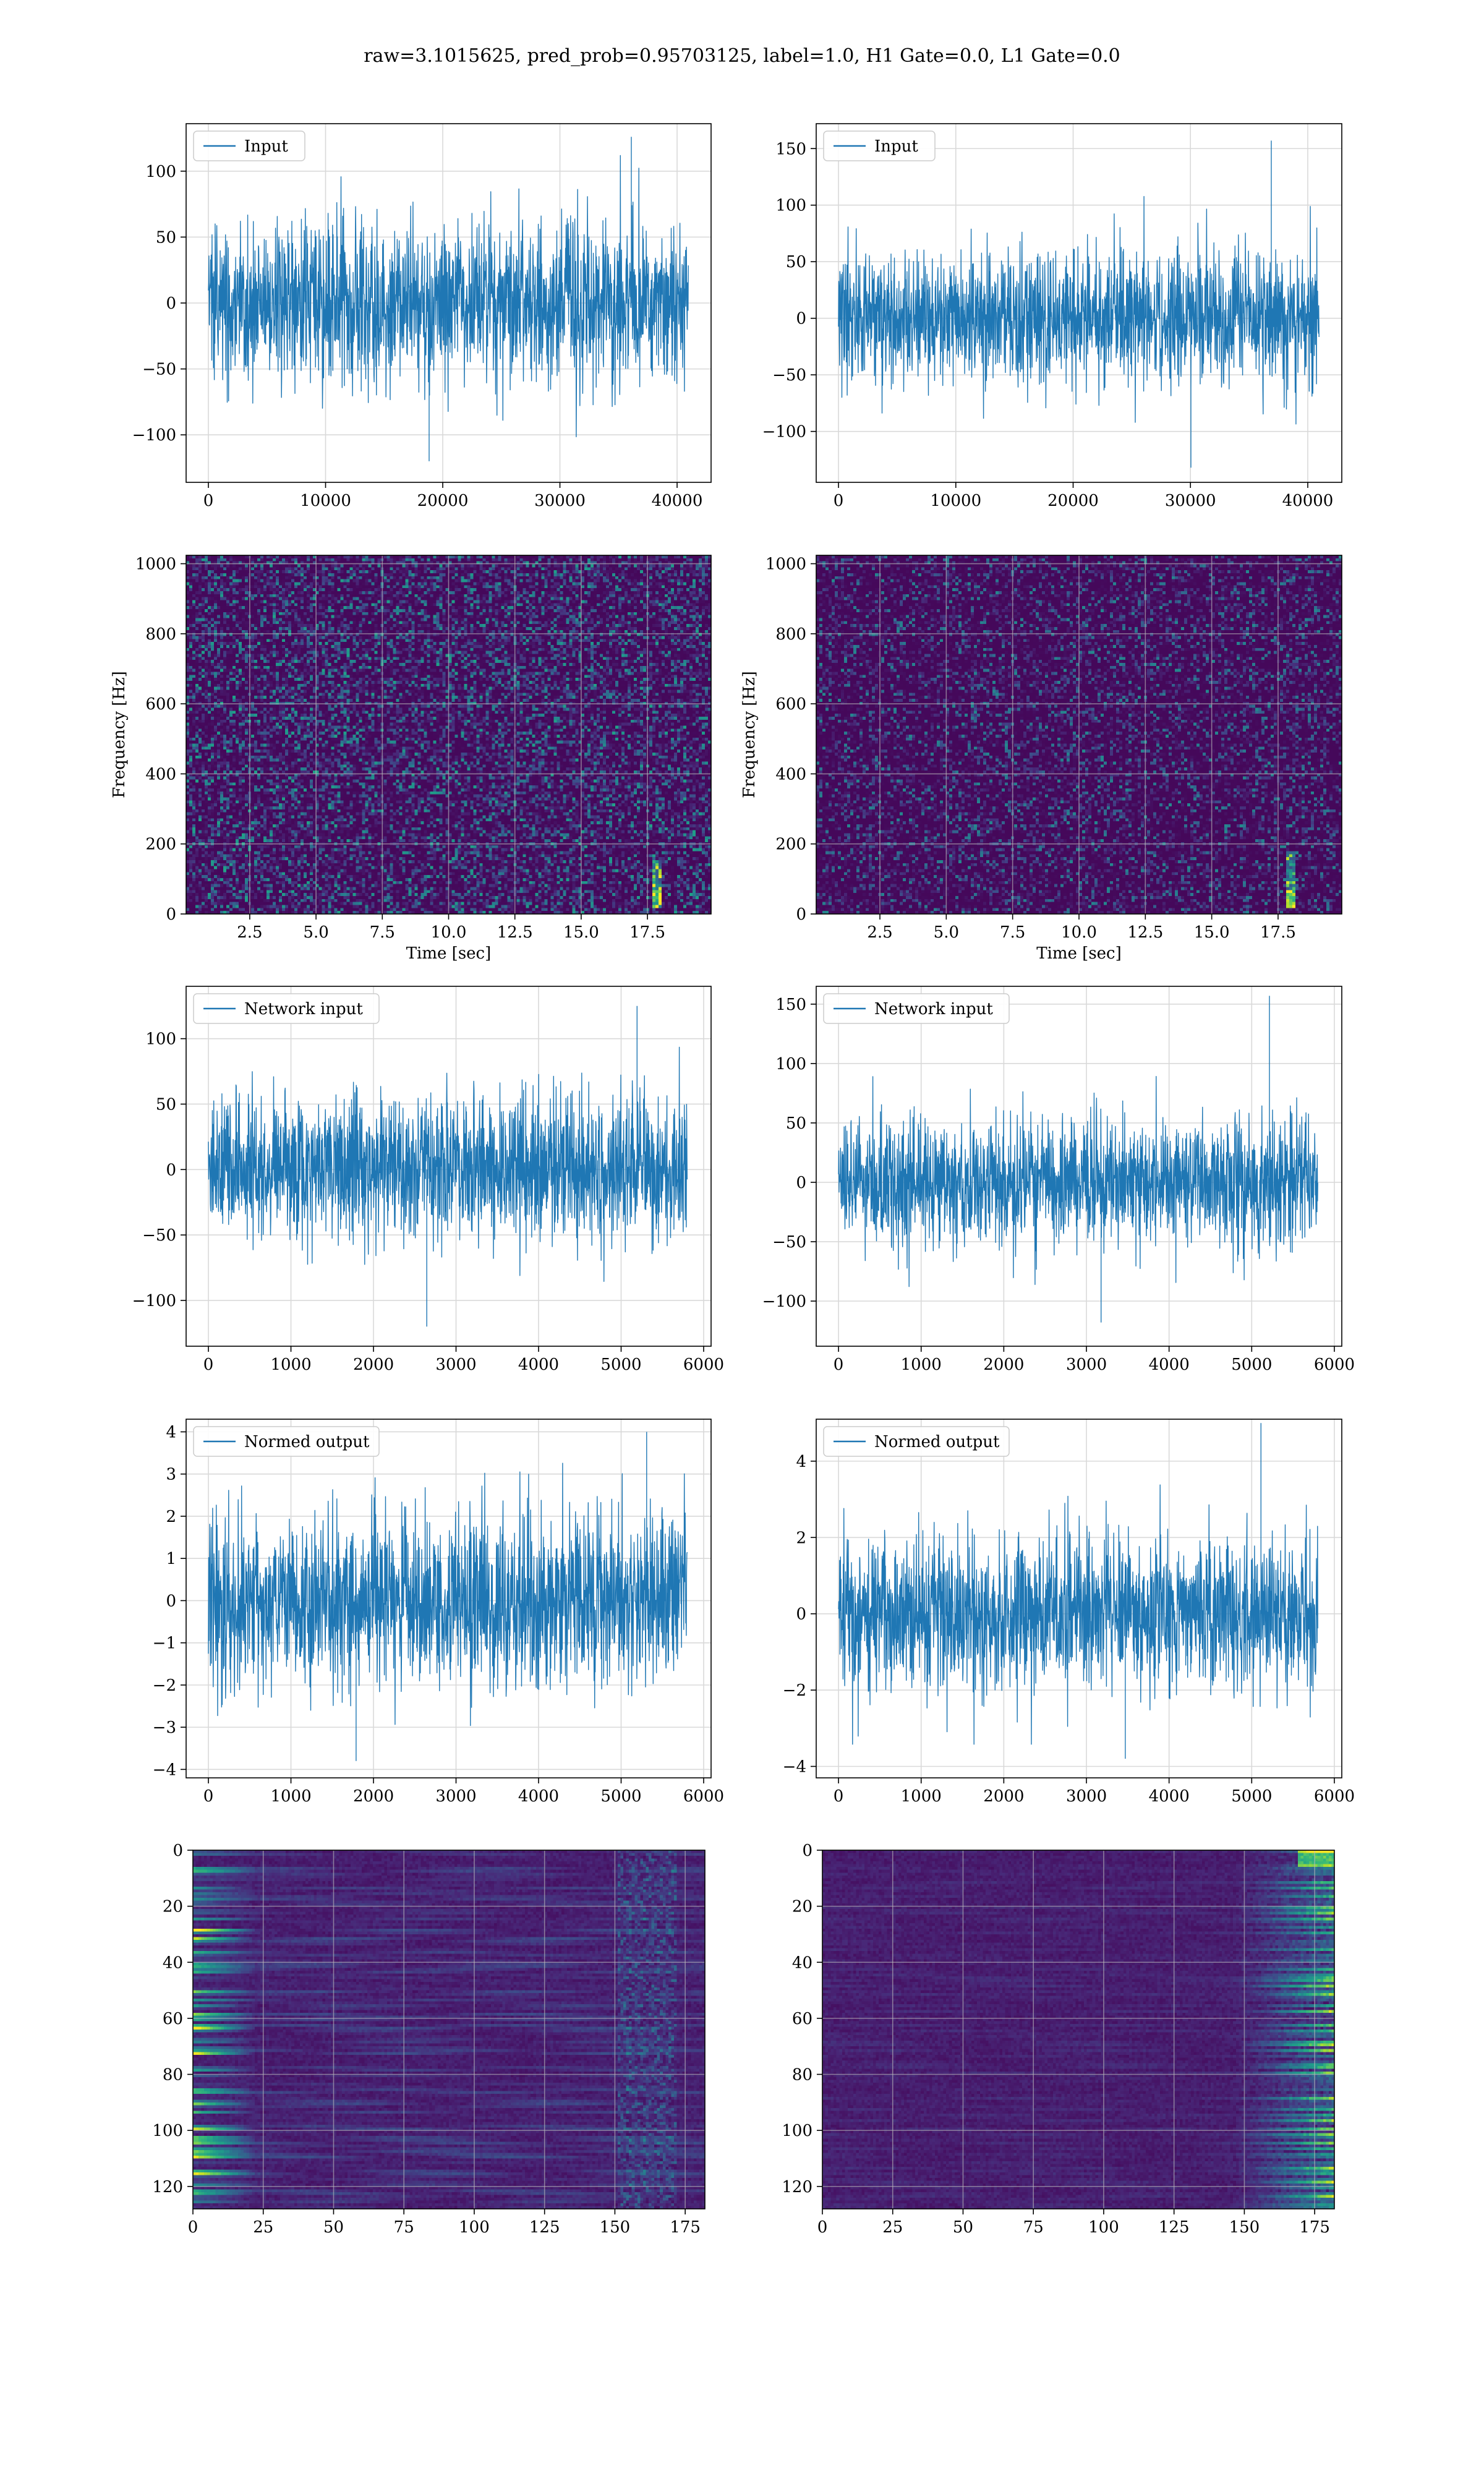 The height and width of the screenshot is (2476, 1484). I want to click on h1-features-xtick-label: 50, so click(333, 2227).